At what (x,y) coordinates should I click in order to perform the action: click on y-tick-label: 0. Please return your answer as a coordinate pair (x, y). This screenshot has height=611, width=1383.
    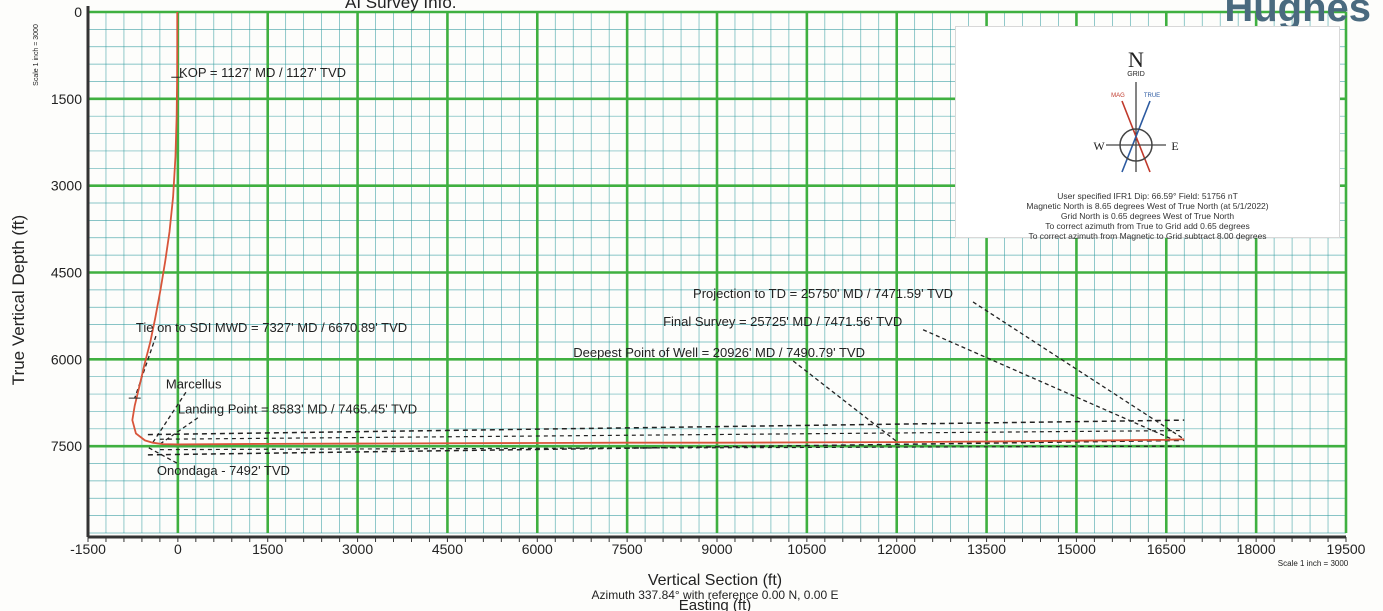
    Looking at the image, I should click on (78, 12).